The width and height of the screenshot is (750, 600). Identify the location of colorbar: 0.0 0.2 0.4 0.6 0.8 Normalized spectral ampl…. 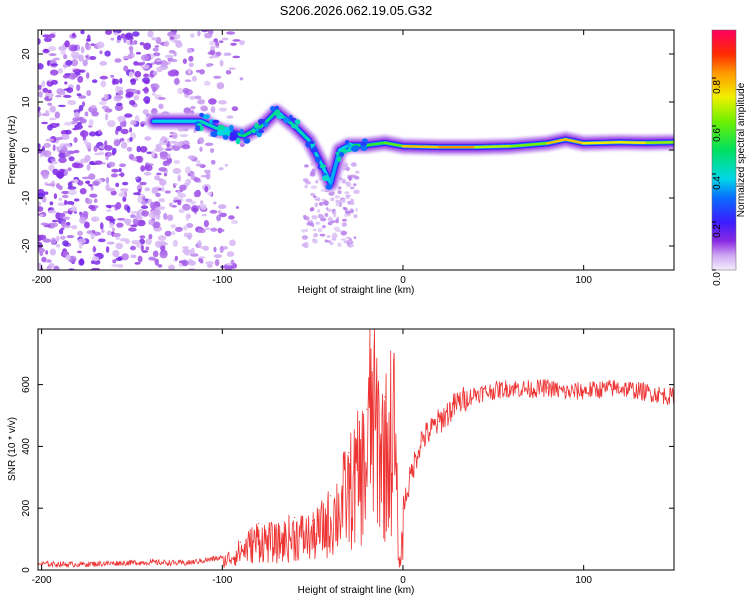
(729, 157).